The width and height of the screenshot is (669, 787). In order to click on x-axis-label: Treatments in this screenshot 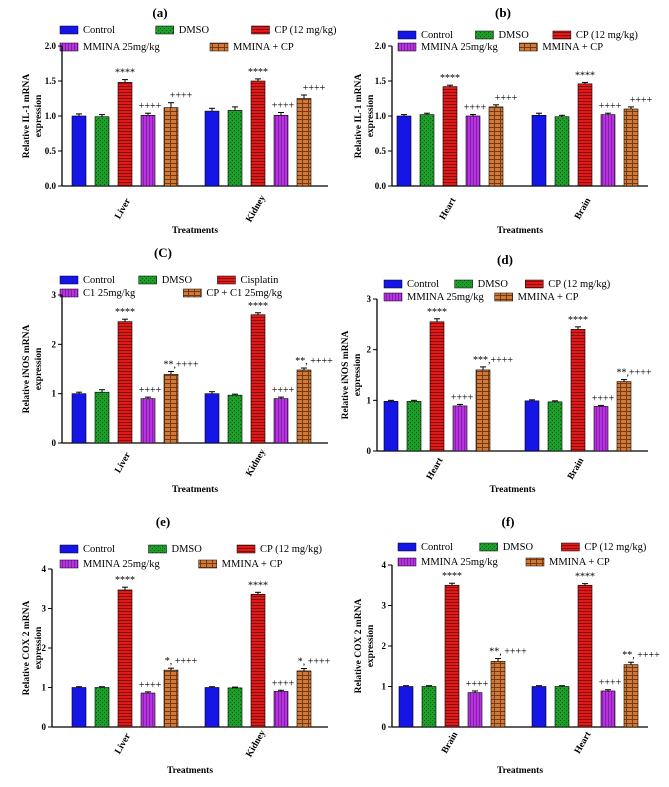, I will do `click(512, 490)`.